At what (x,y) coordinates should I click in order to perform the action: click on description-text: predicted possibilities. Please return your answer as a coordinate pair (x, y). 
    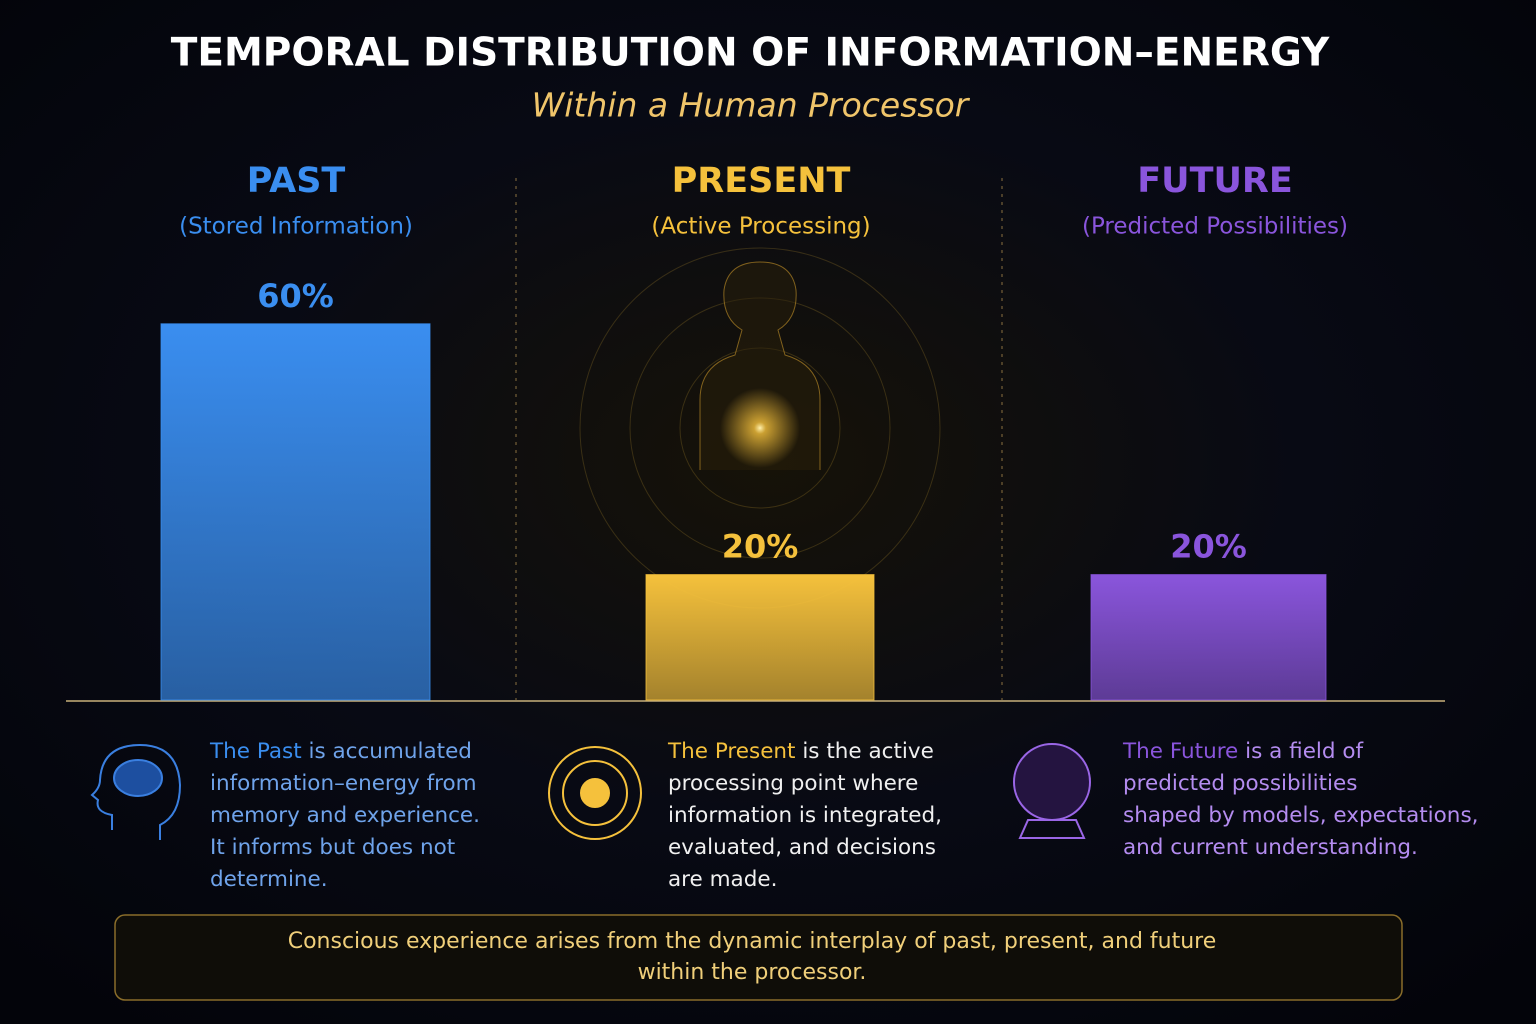
    Looking at the image, I should click on (1240, 783).